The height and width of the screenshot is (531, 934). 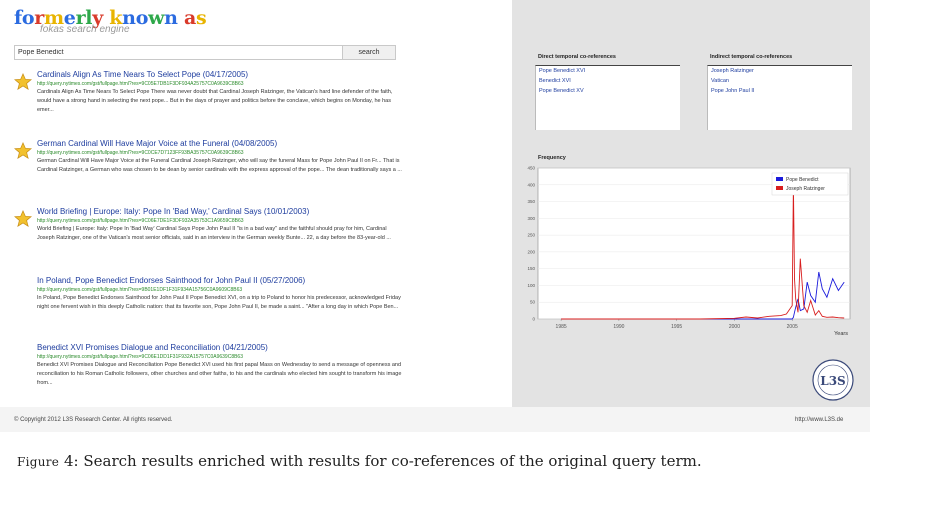 I want to click on coref-link: Pope John Paul II, so click(x=733, y=91).